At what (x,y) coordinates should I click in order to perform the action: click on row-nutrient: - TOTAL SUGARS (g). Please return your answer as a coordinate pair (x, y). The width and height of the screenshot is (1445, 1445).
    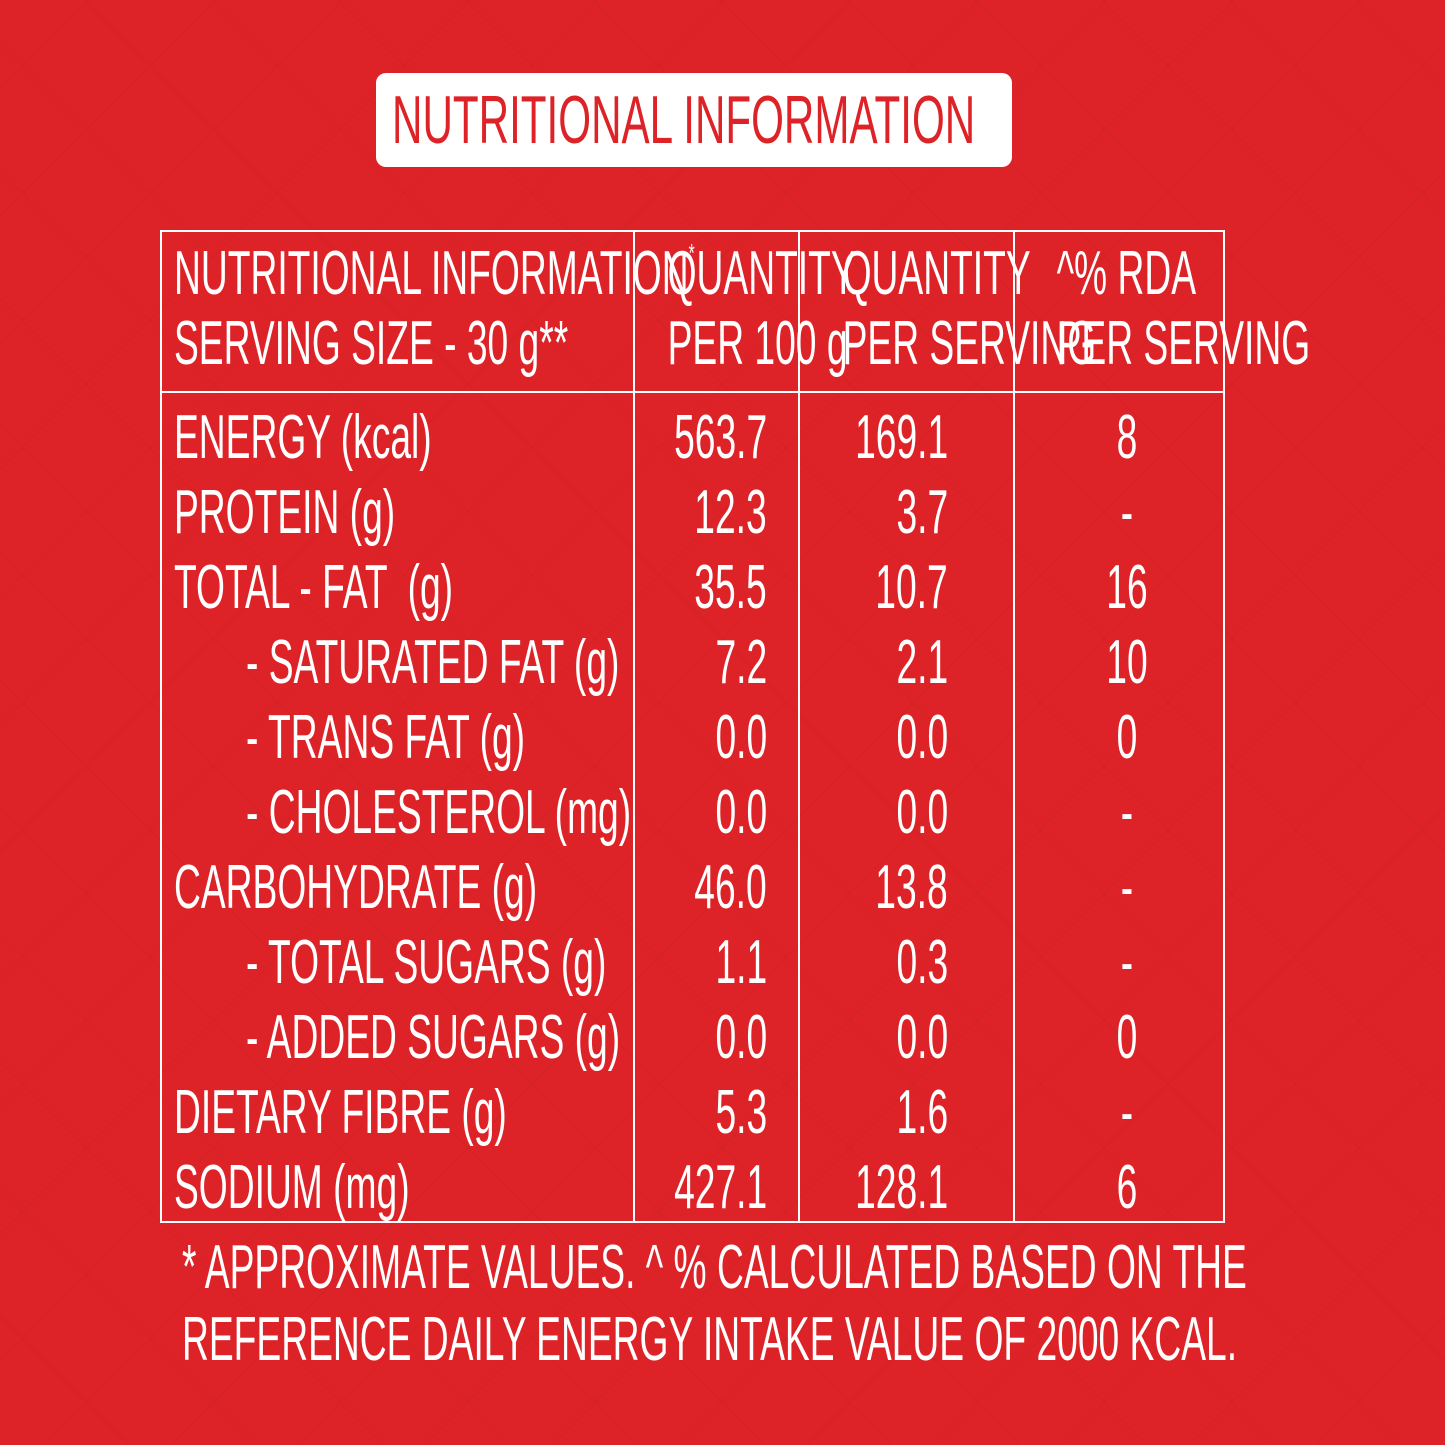
    Looking at the image, I should click on (426, 962).